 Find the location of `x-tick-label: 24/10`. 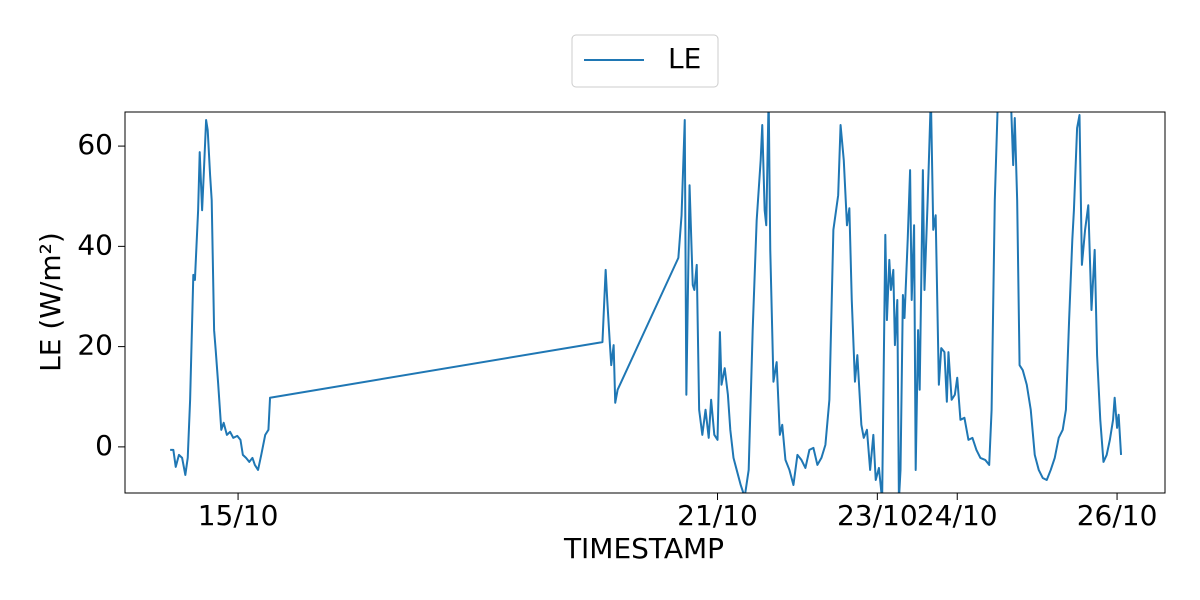

x-tick-label: 24/10 is located at coordinates (957, 515).